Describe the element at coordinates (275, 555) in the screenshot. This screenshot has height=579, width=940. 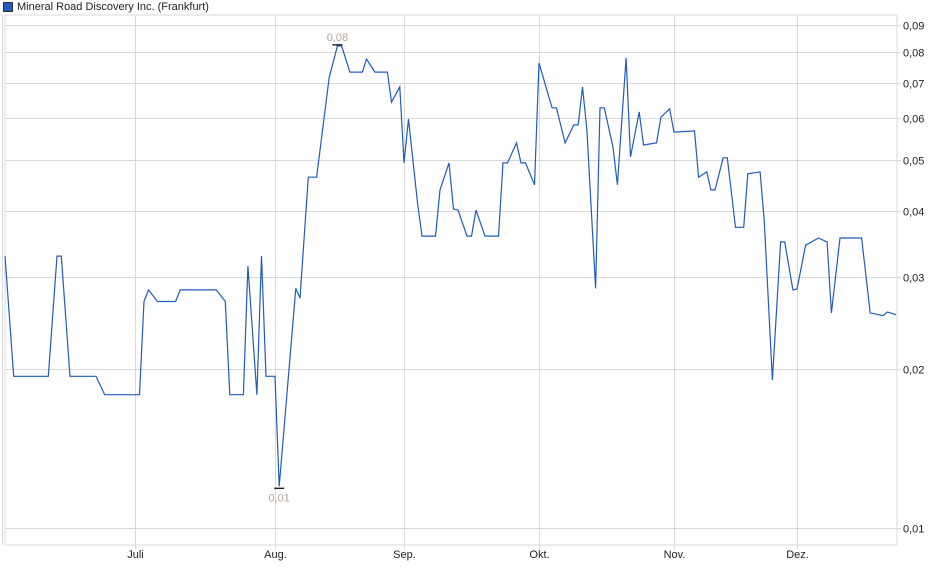
I see `x-tick-label: Aug.` at that location.